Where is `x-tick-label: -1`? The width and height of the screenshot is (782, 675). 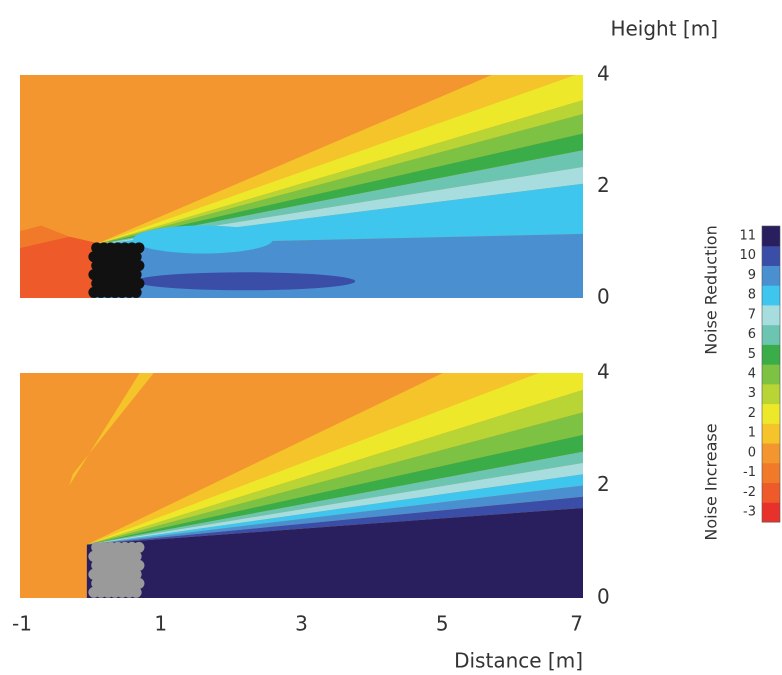
x-tick-label: -1 is located at coordinates (22, 624).